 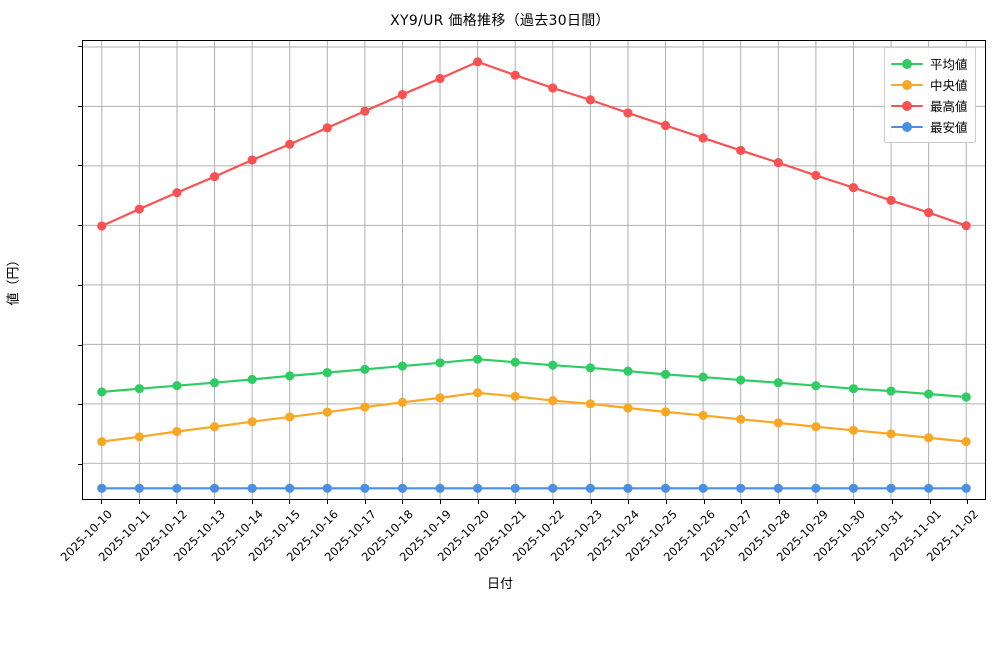 What do you see at coordinates (949, 127) in the screenshot?
I see `legend-item-label: 最安値` at bounding box center [949, 127].